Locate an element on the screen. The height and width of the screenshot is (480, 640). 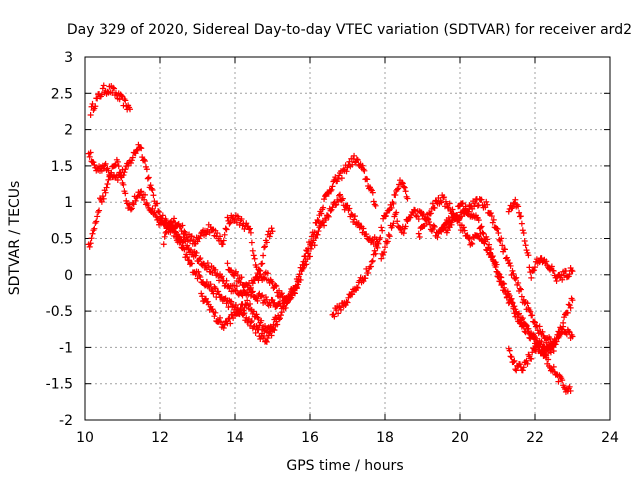
y-tick-label: 1.5 is located at coordinates (62, 167).